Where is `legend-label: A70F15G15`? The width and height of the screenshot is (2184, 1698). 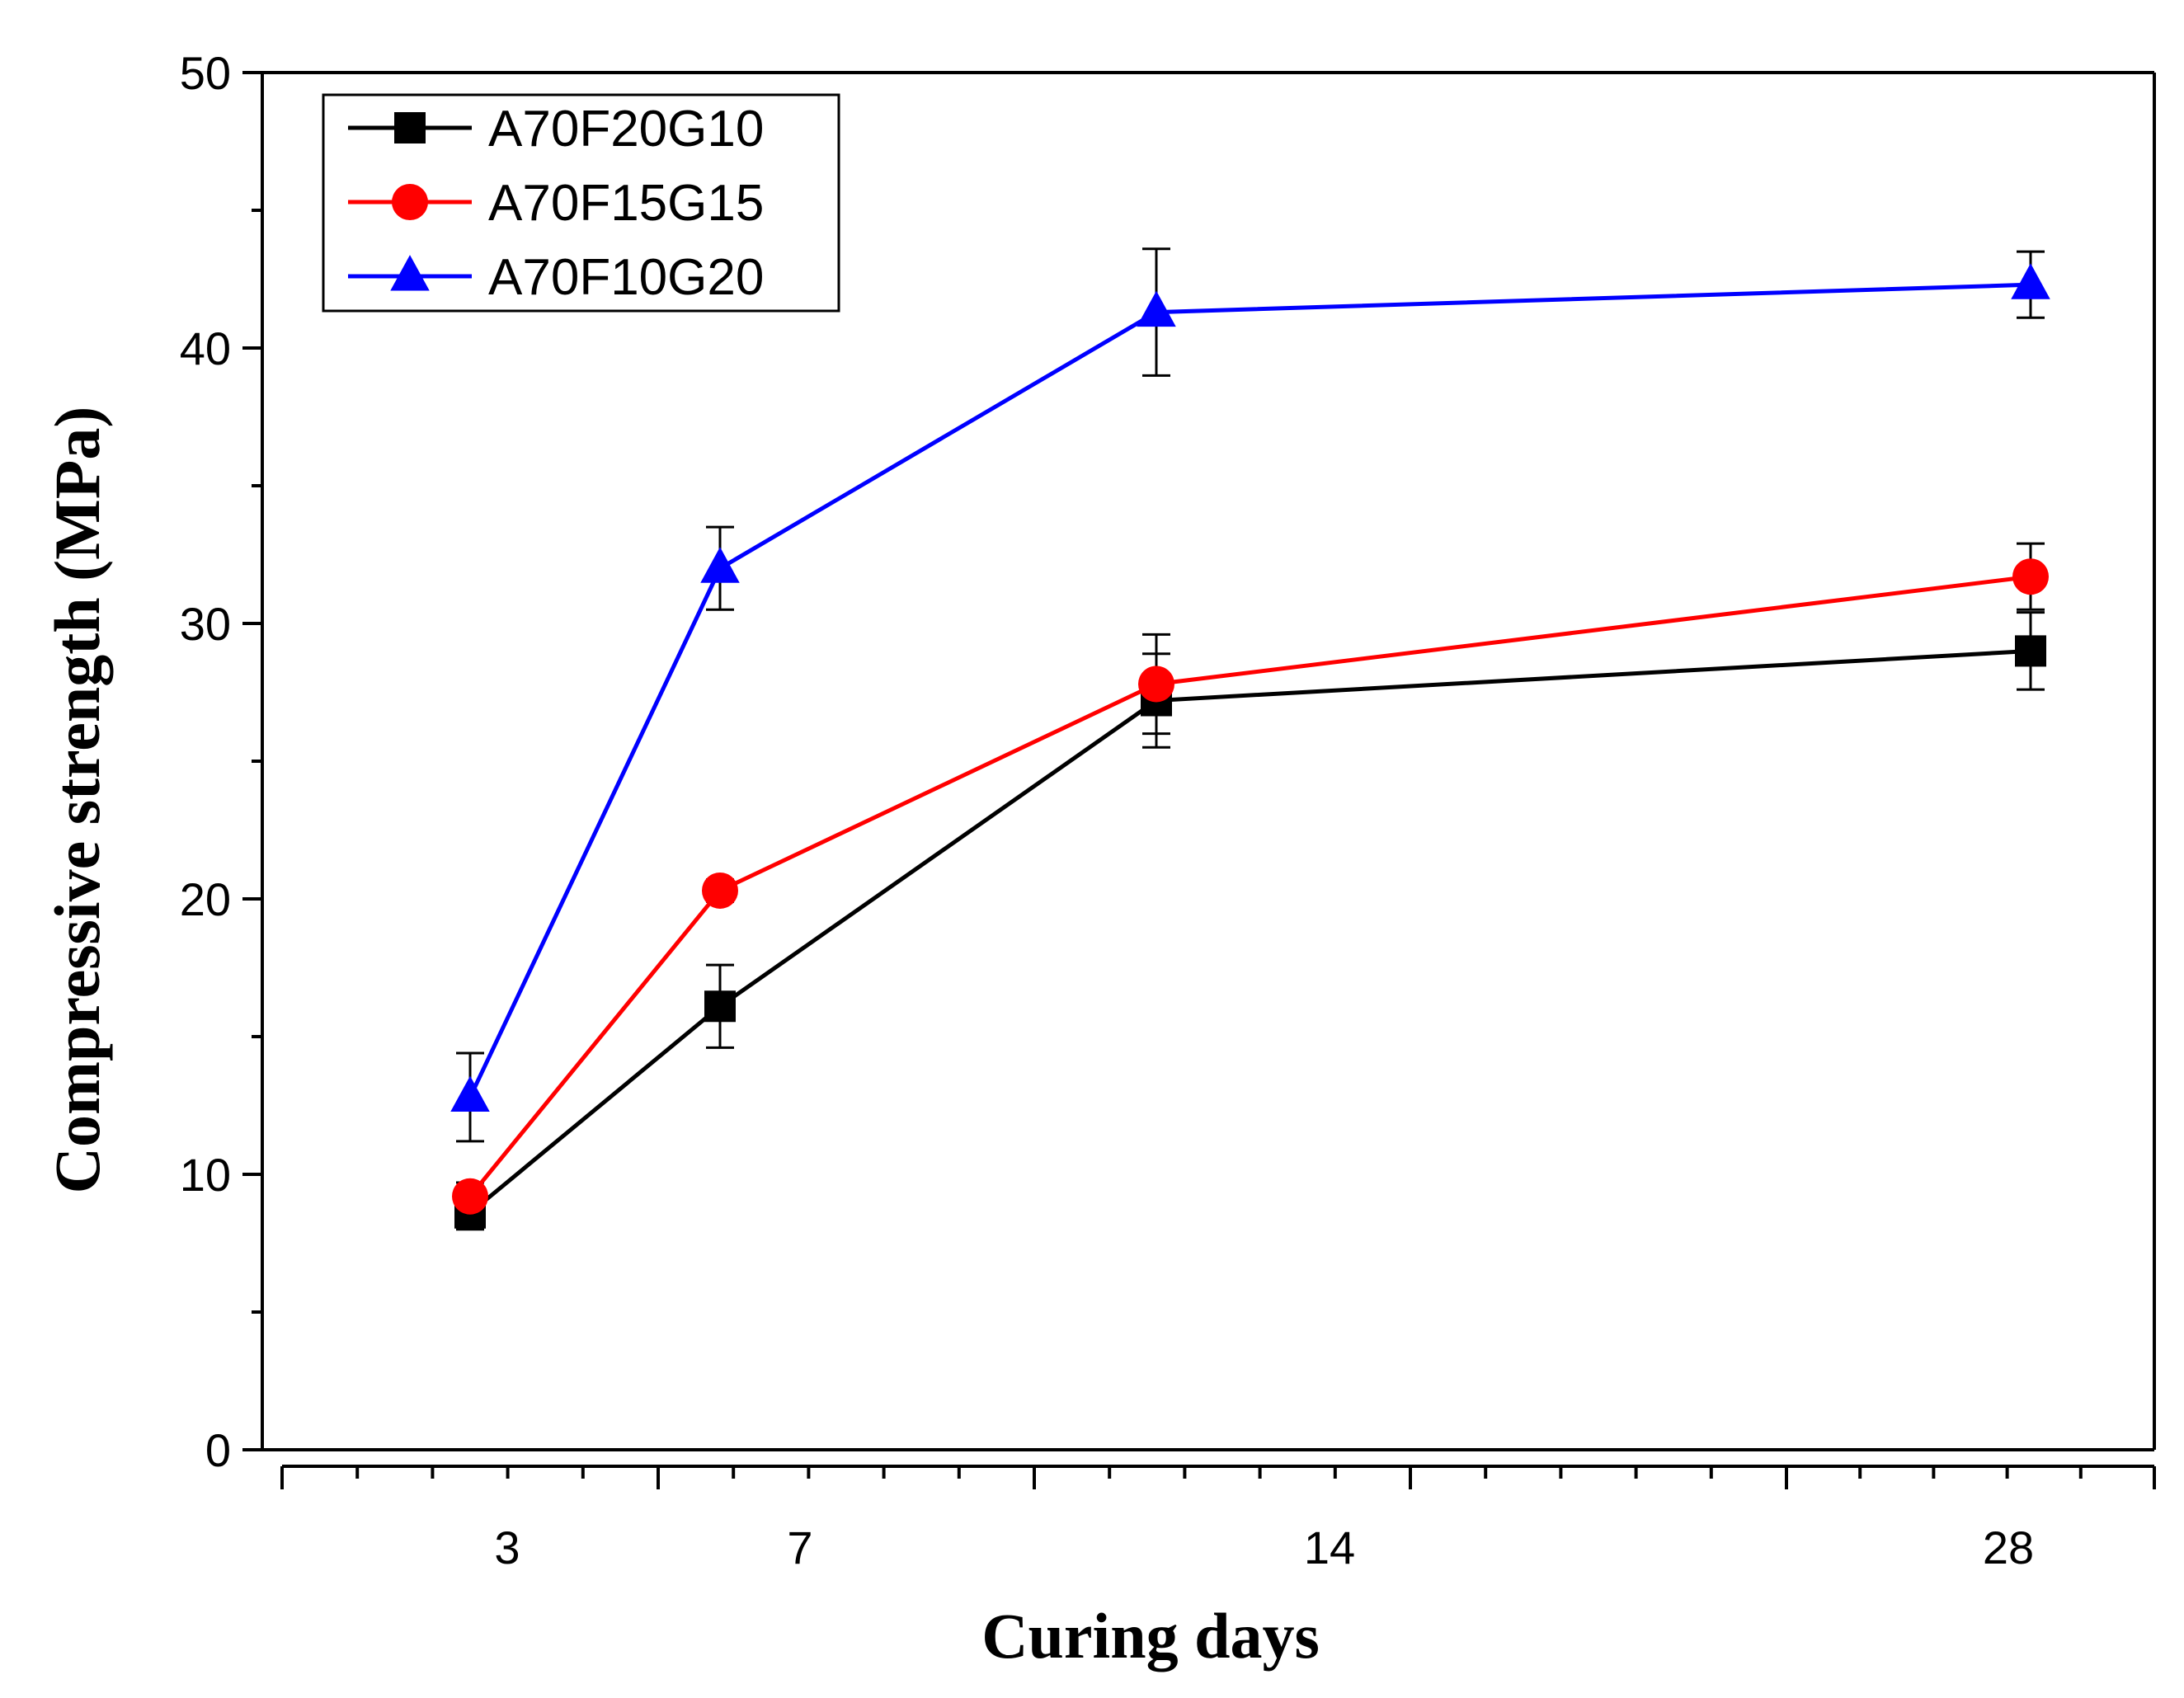
legend-label: A70F15G15 is located at coordinates (626, 203).